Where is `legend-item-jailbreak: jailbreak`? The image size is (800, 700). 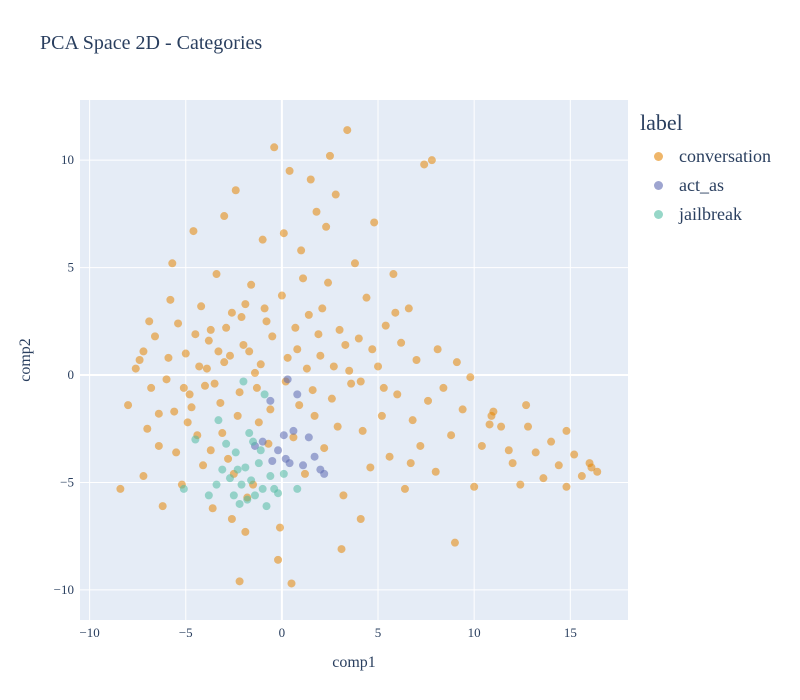
legend-item-jailbreak: jailbreak is located at coordinates (705, 214).